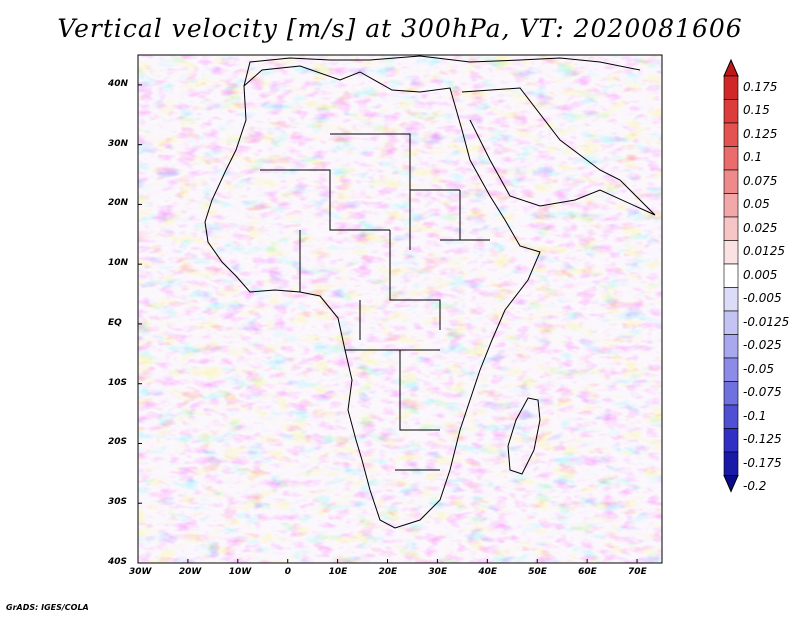  I want to click on lon-label: 70E, so click(637, 572).